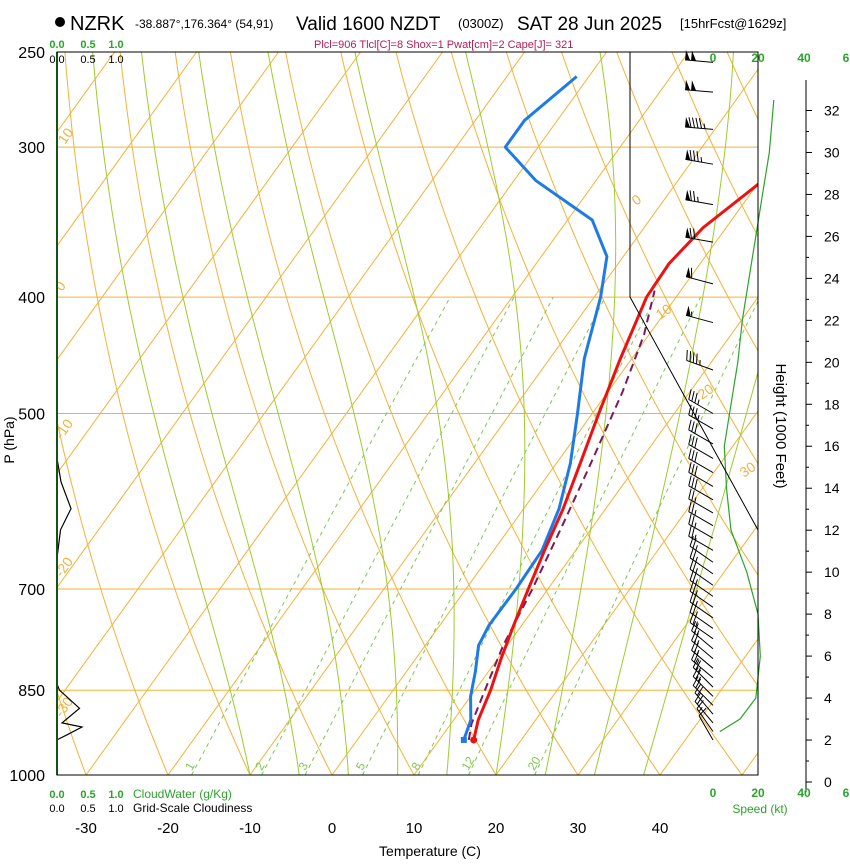  Describe the element at coordinates (97, 24) in the screenshot. I see `station-name: NZRK` at that location.